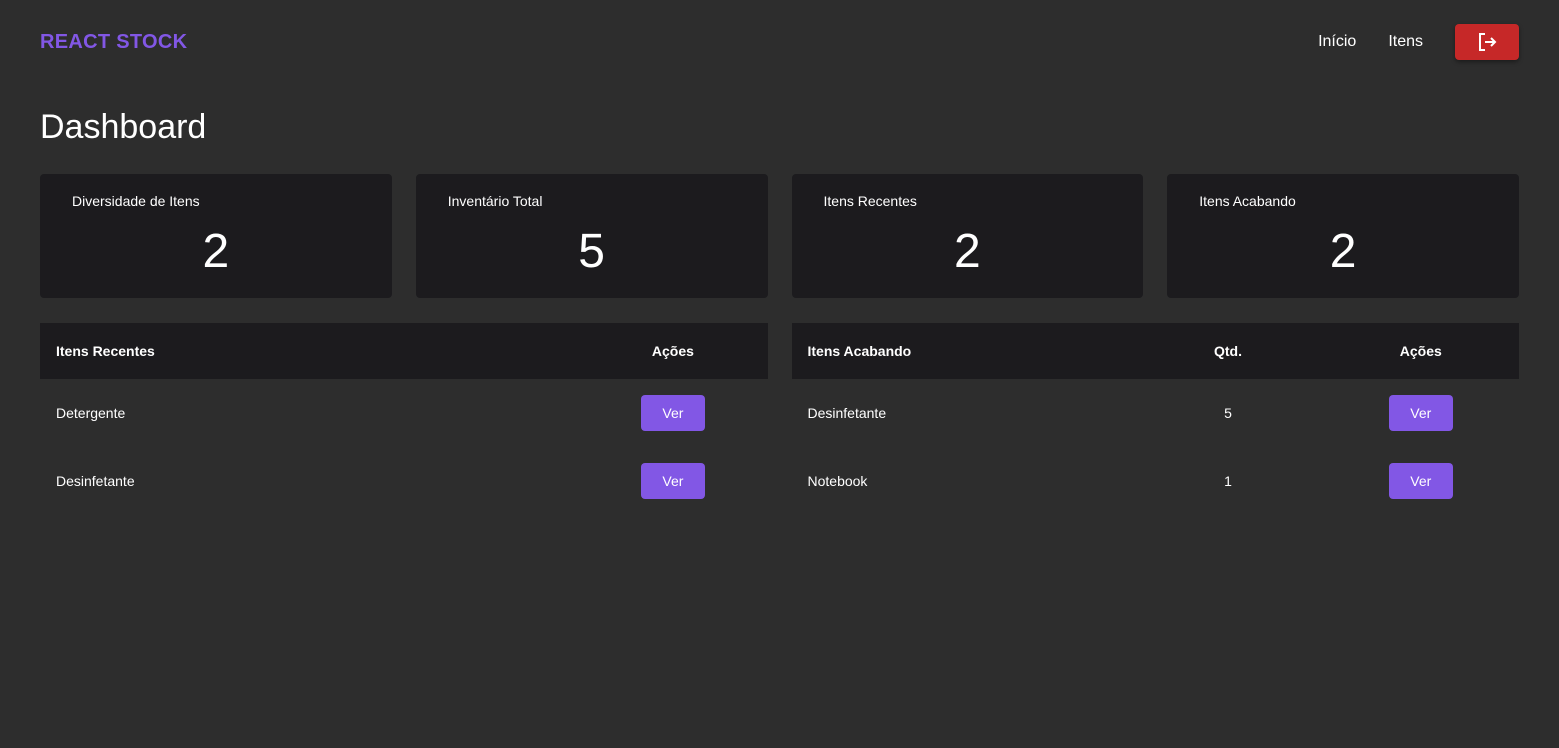  I want to click on table-header: Itens Acabando Qtd. Ações, so click(1155, 351).